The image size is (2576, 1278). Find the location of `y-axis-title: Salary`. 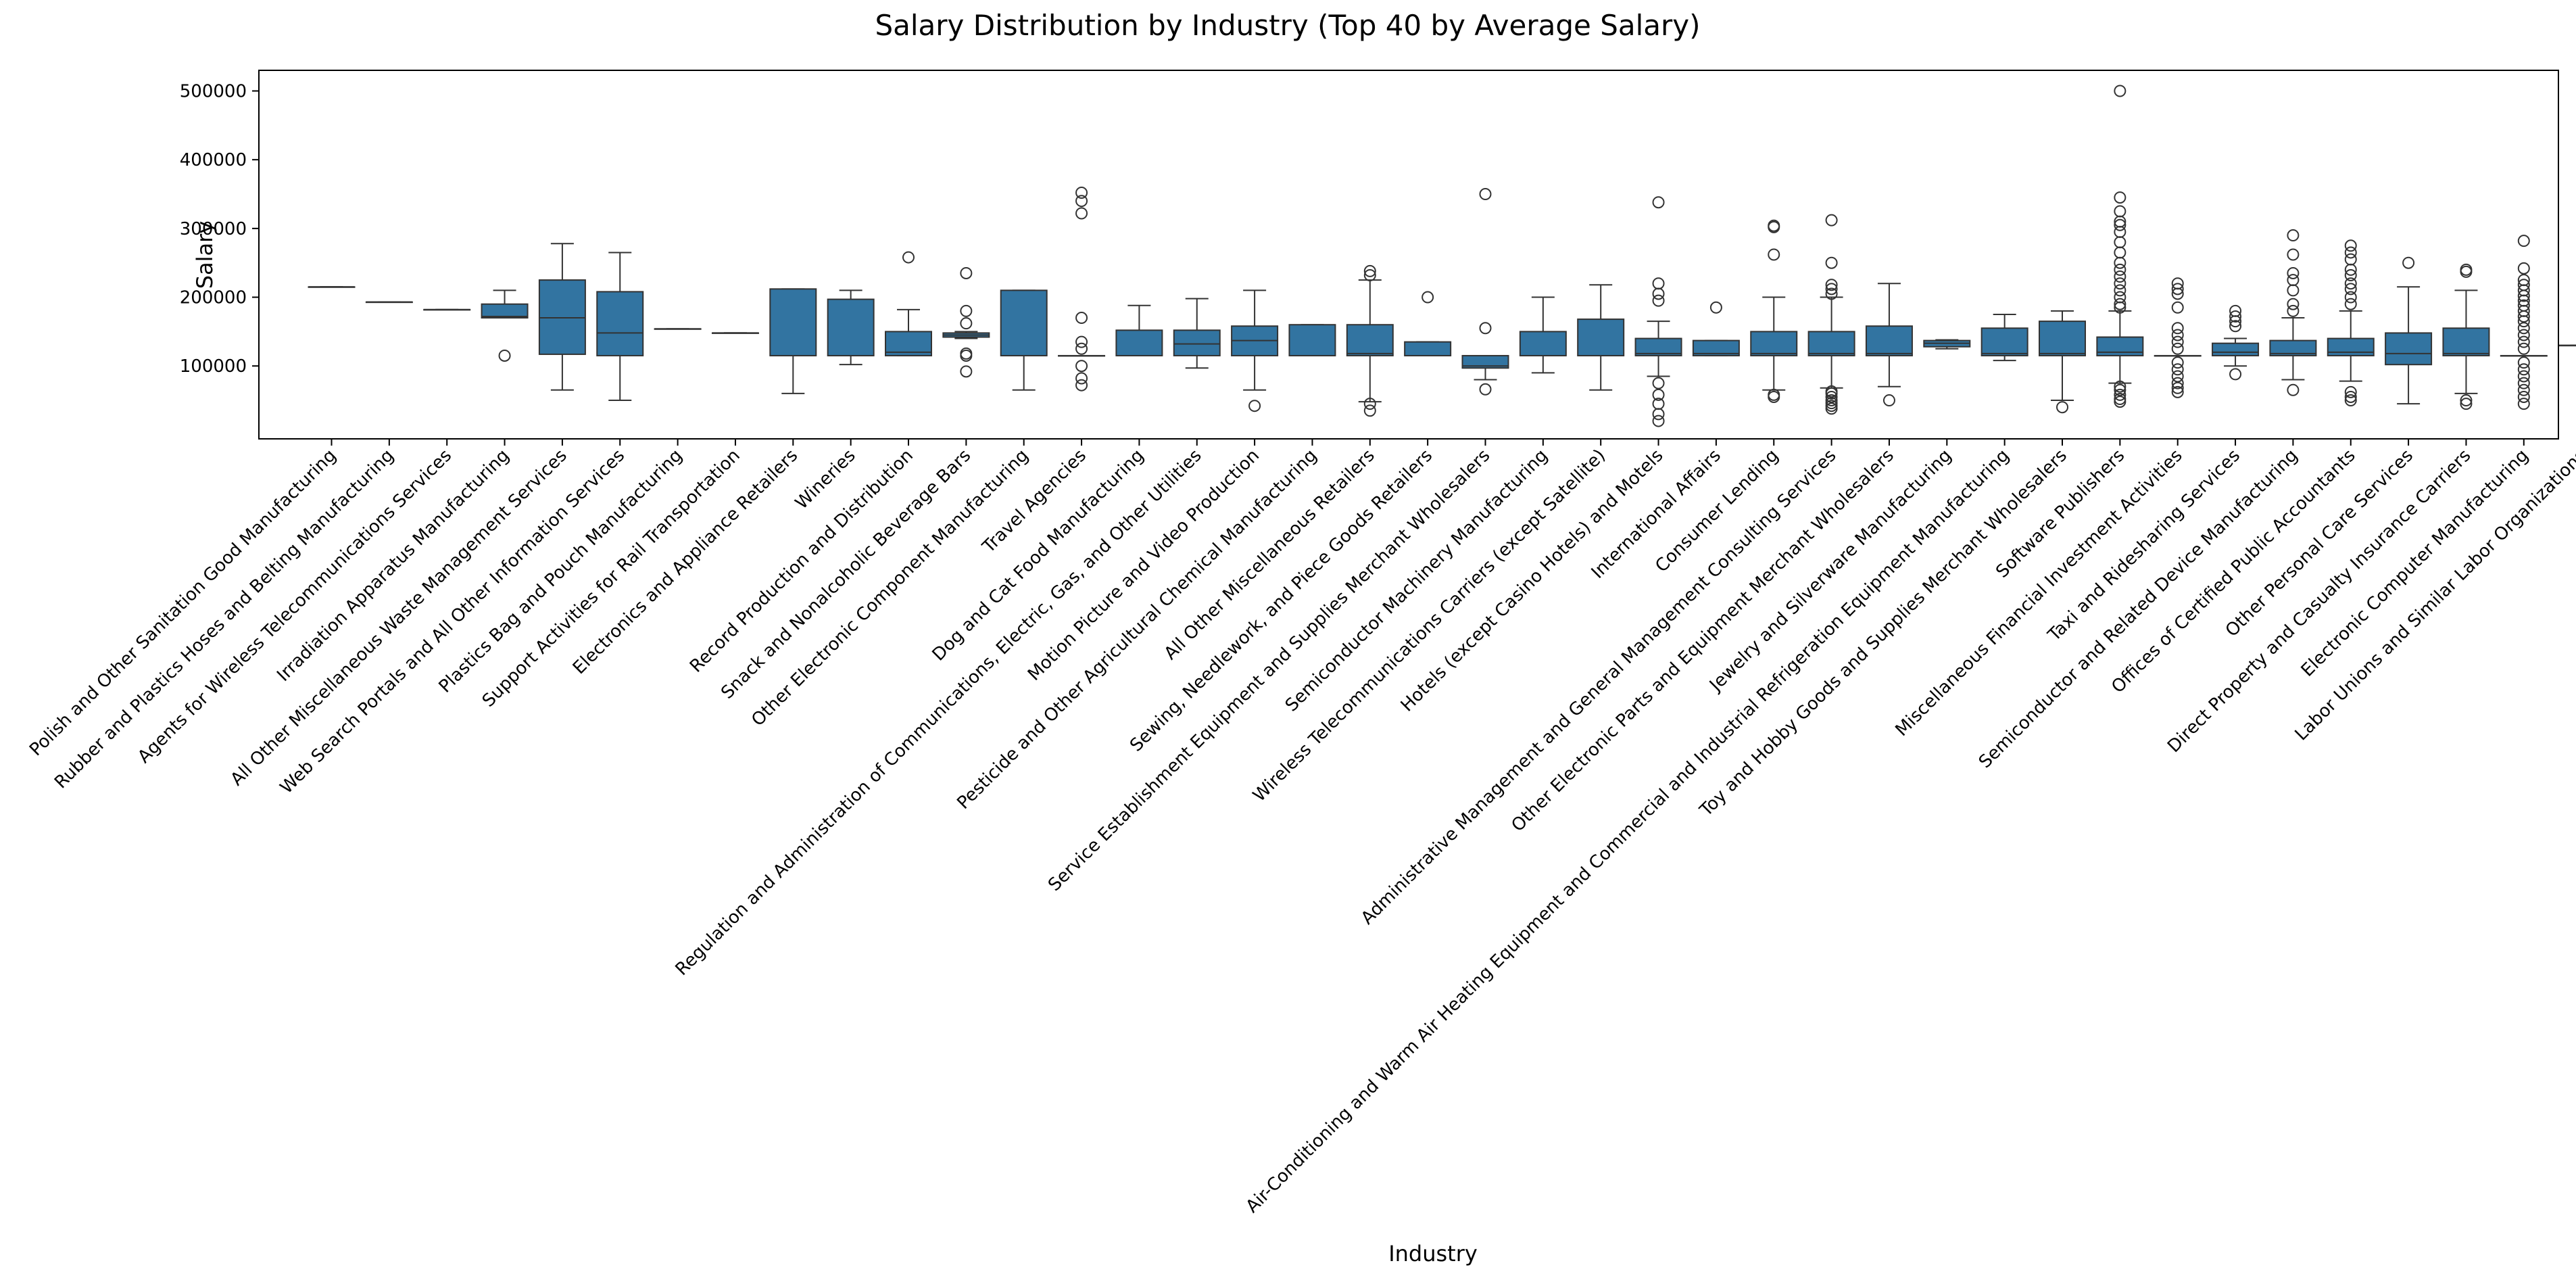

y-axis-title: Salary is located at coordinates (205, 255).